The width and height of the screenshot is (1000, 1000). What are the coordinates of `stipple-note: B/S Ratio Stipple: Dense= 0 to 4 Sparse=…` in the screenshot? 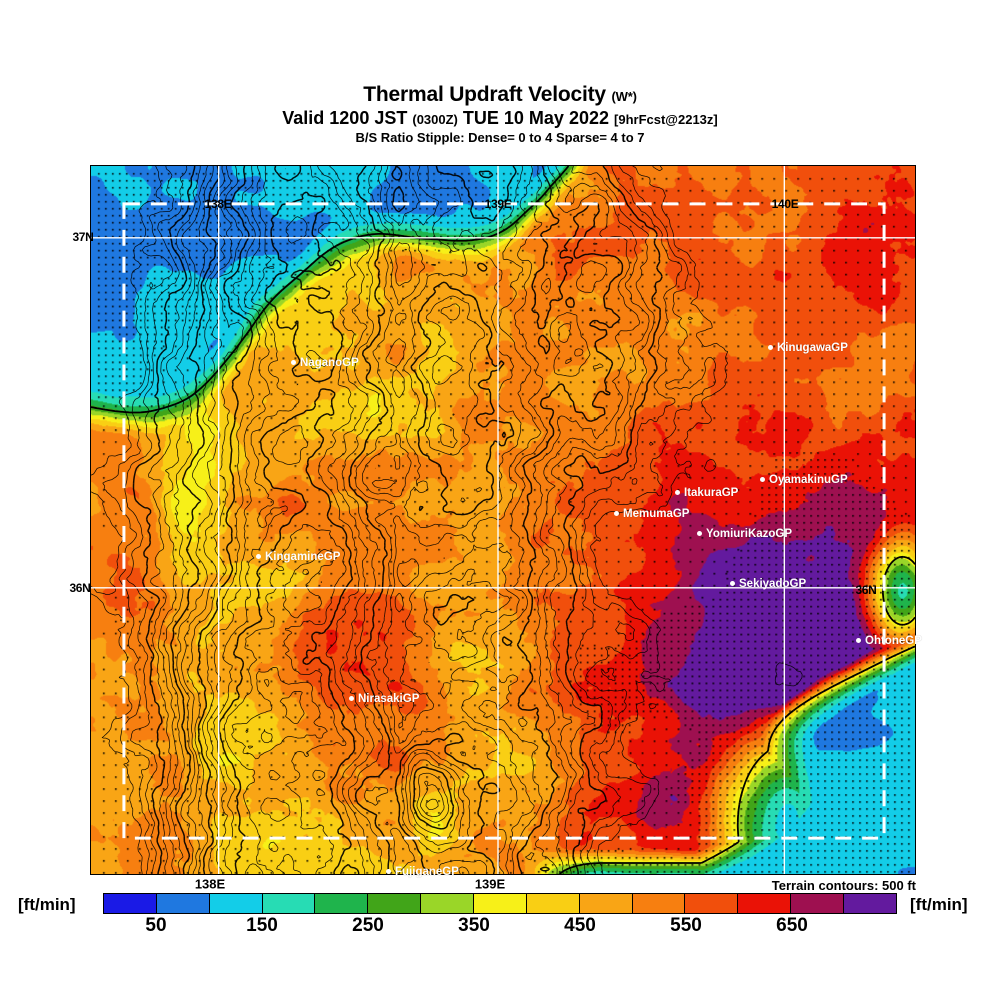 It's located at (500, 137).